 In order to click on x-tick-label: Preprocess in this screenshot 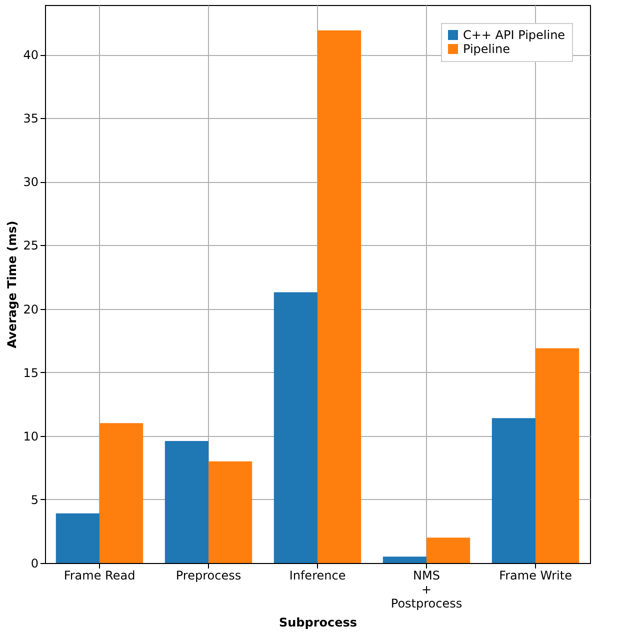, I will do `click(209, 575)`.